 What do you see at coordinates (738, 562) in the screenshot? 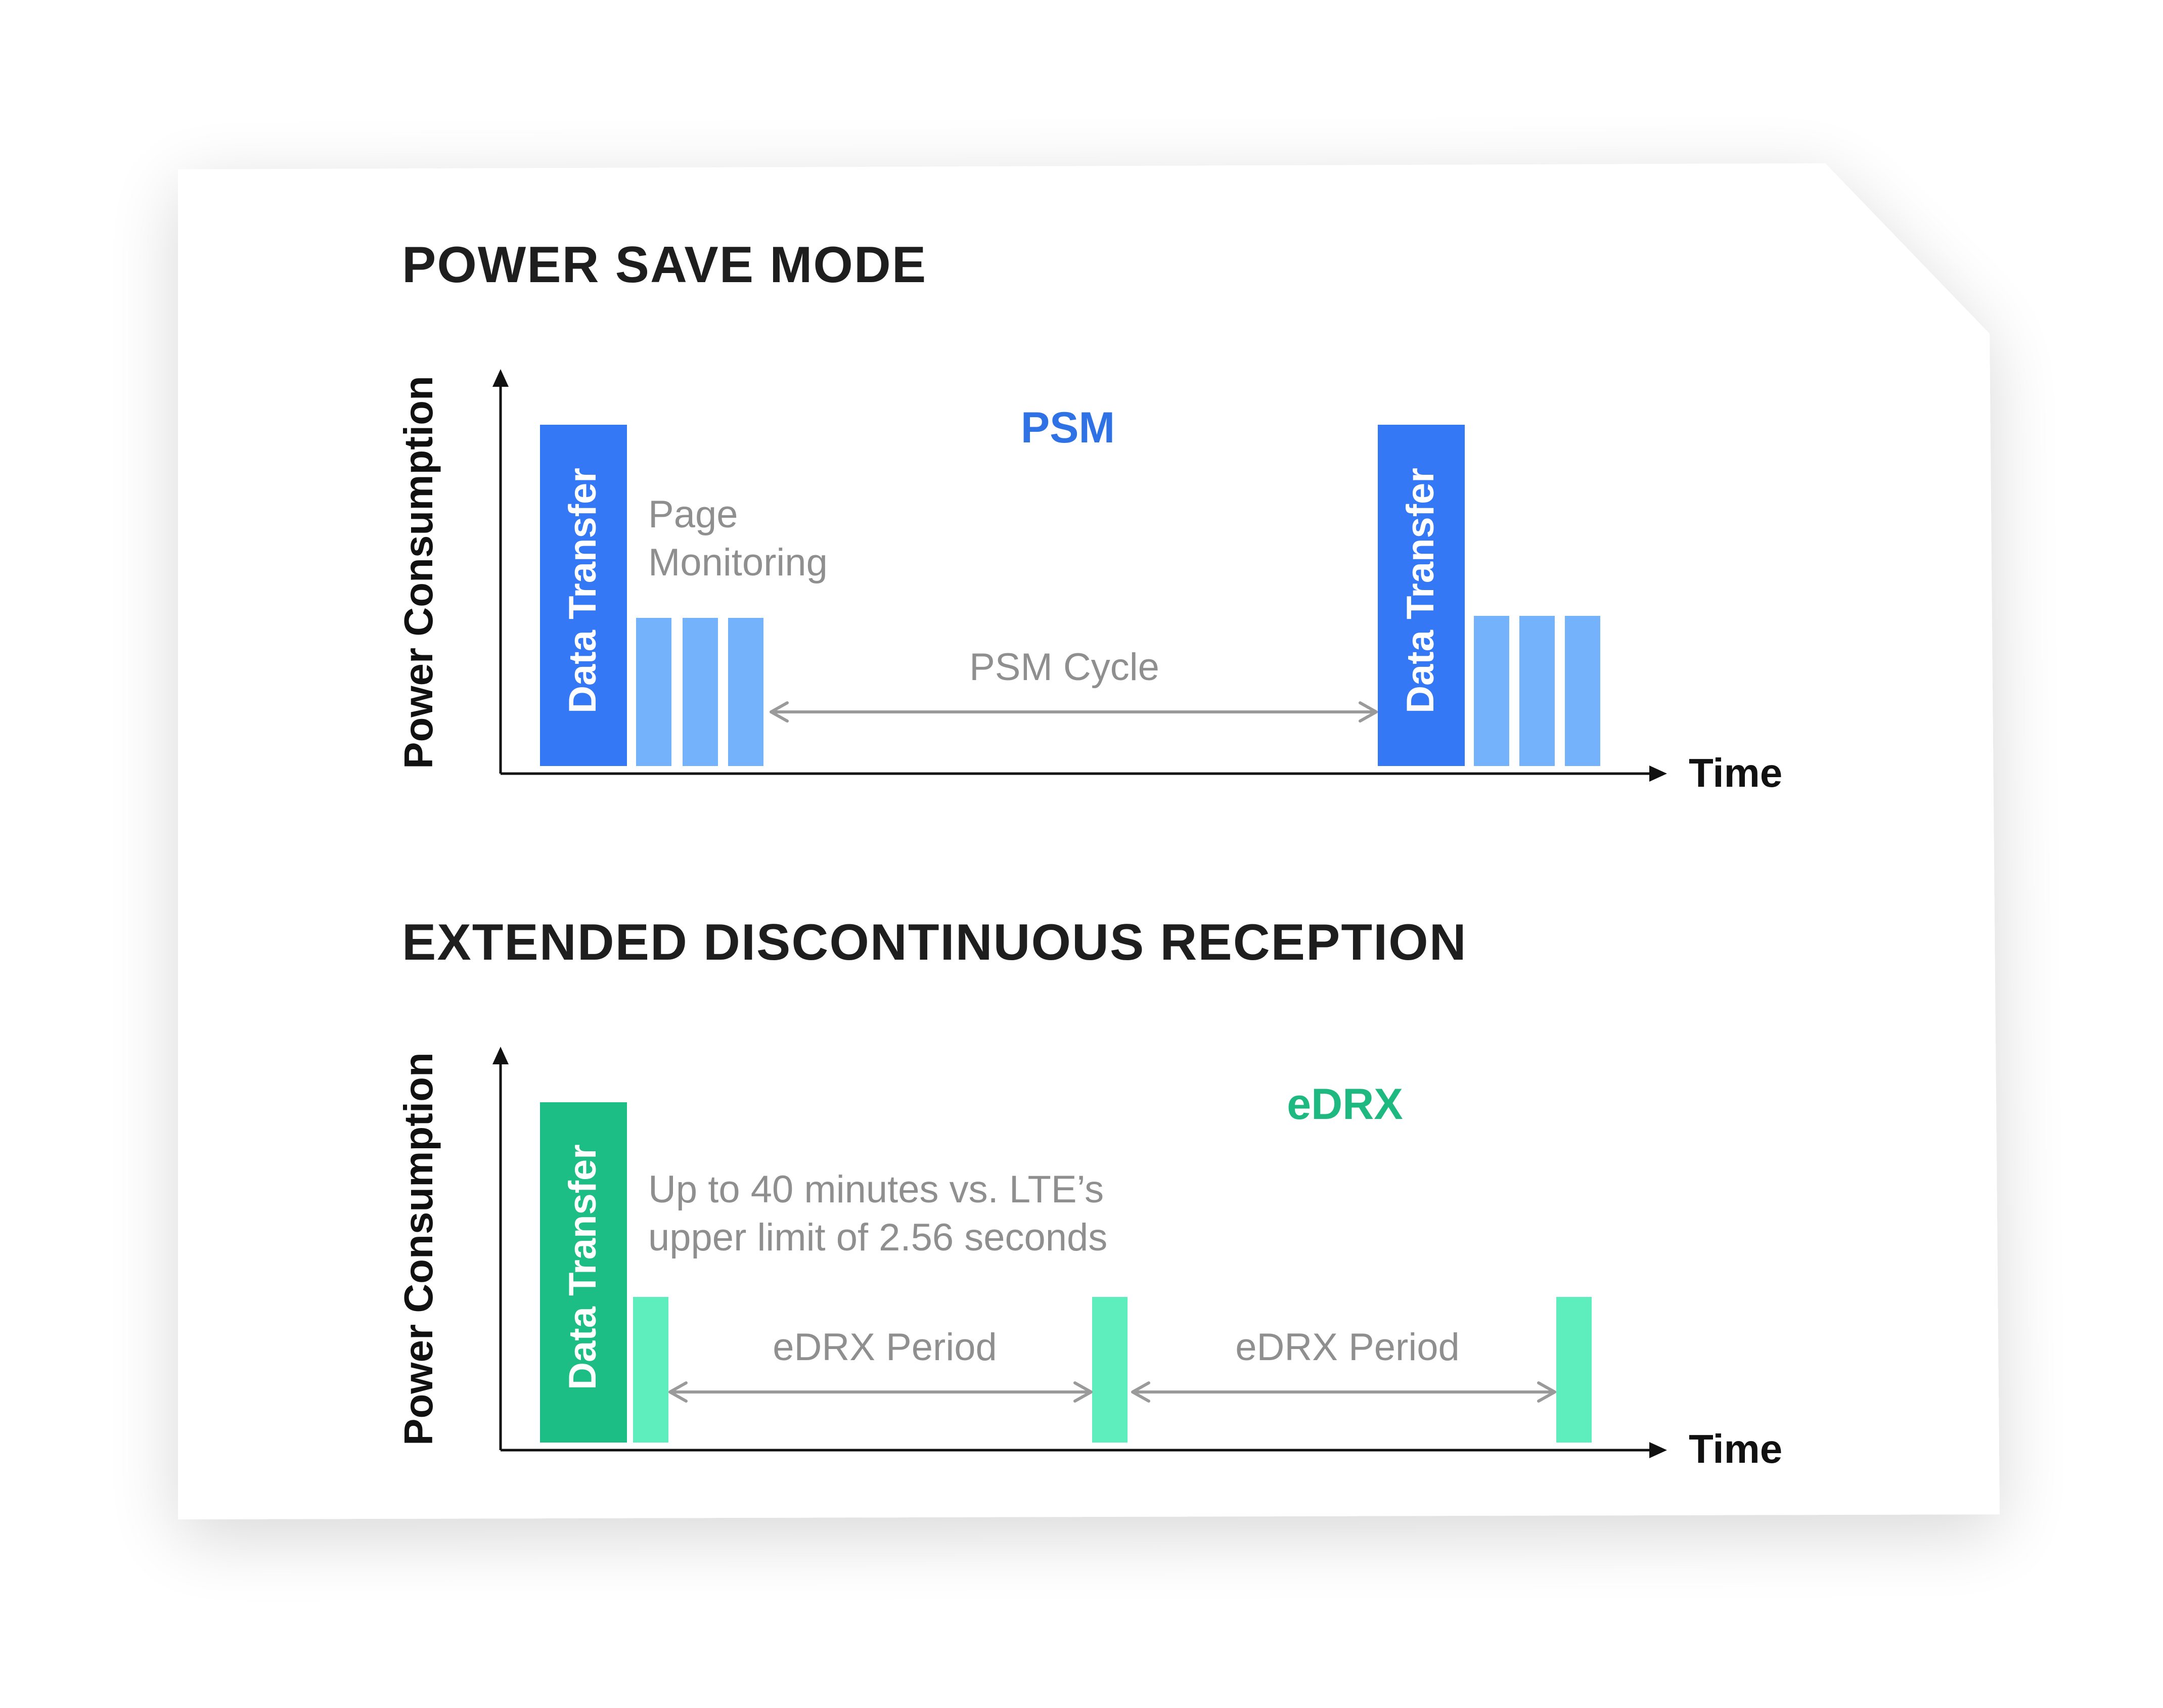
I see `psm-page-monitoring-label-line2: Monitoring` at bounding box center [738, 562].